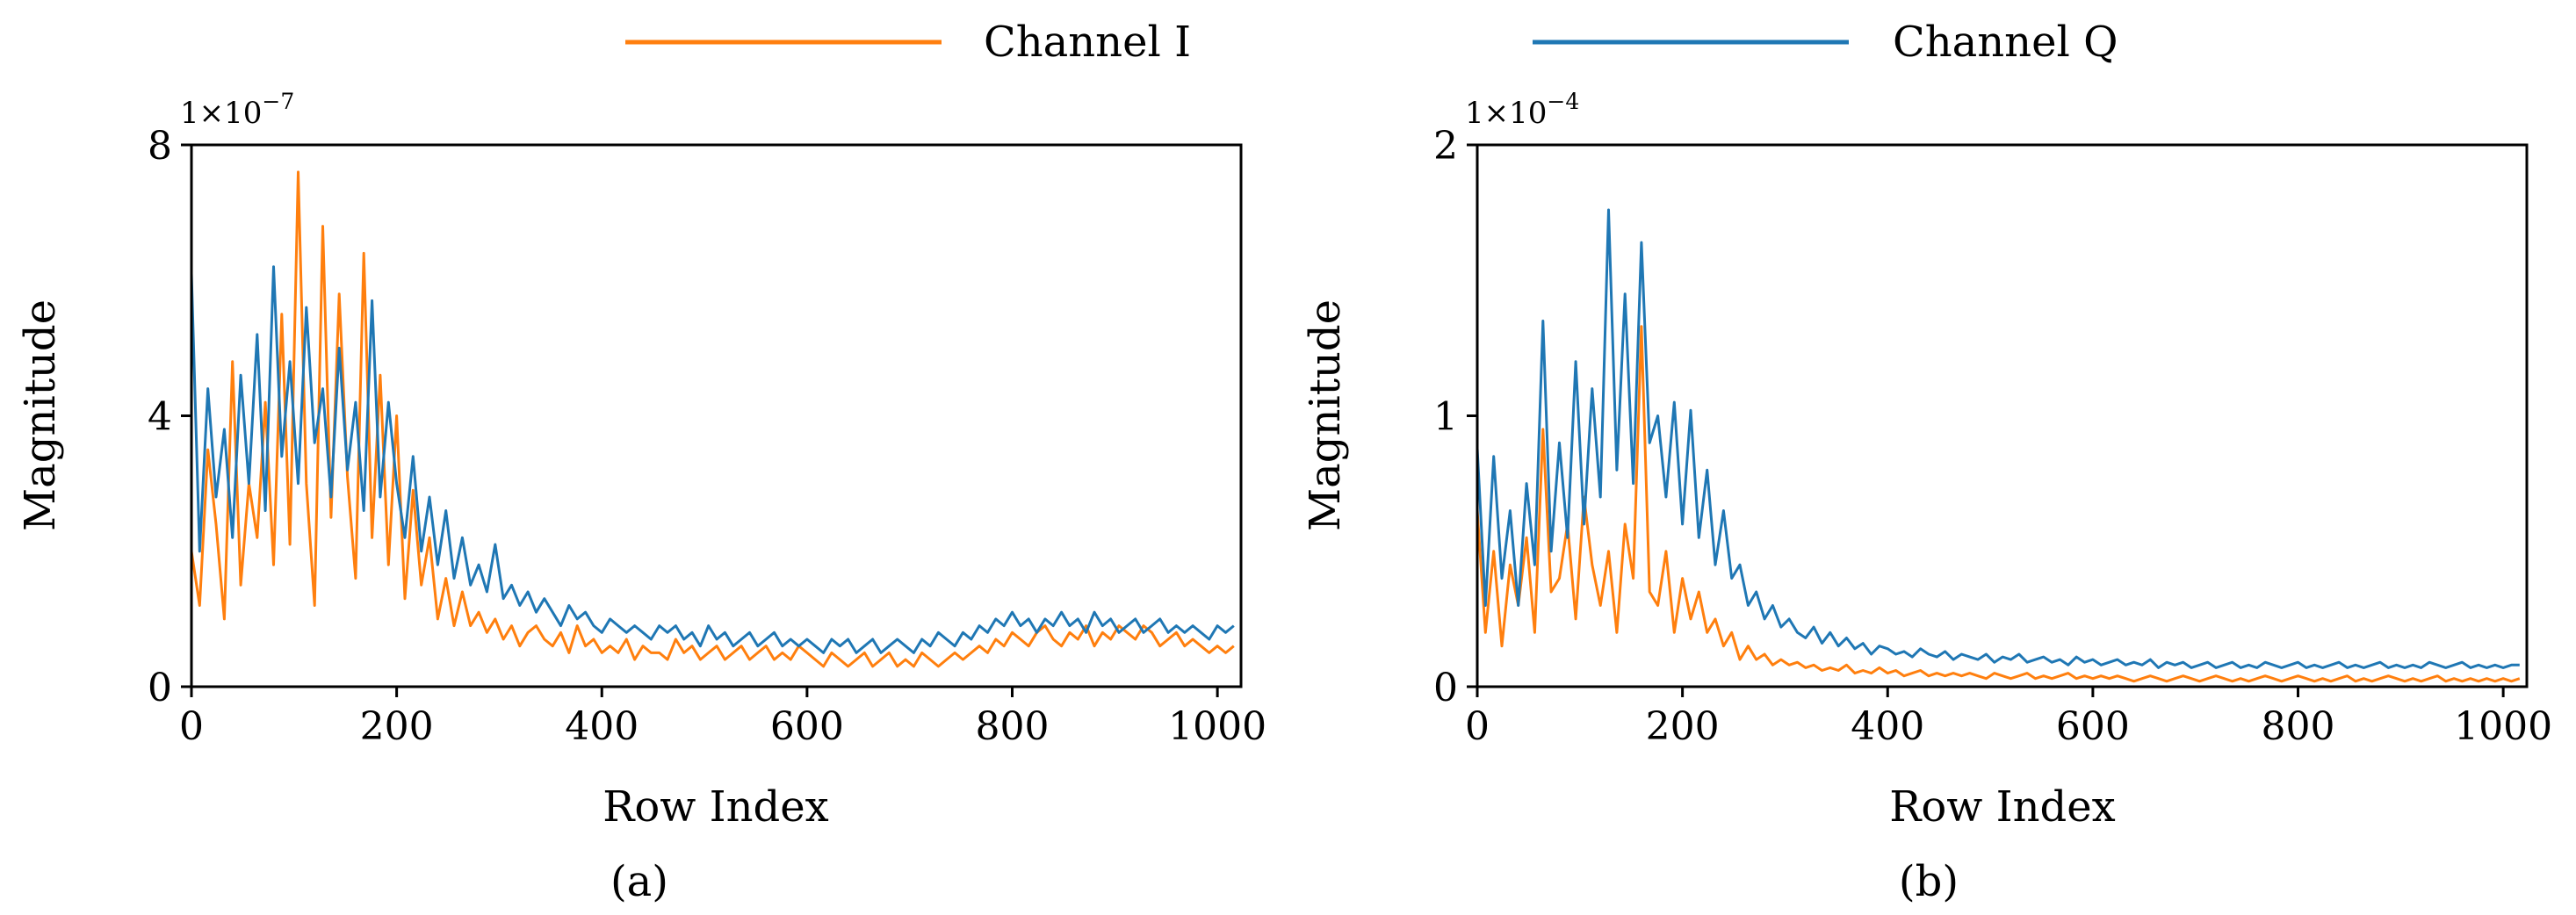  Describe the element at coordinates (40, 415) in the screenshot. I see `y-axis-label-a: Magnitude` at that location.